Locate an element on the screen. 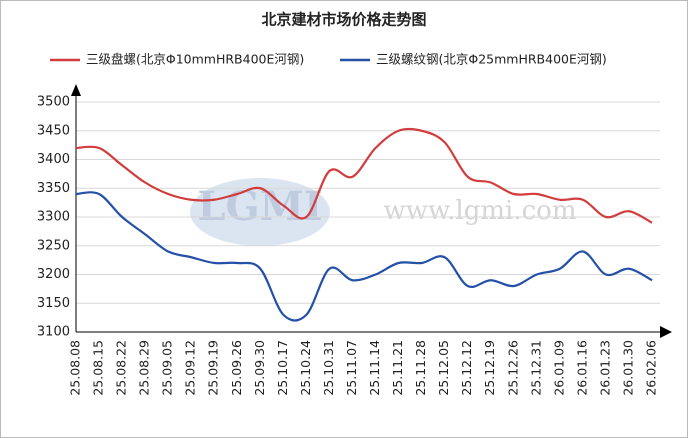 The height and width of the screenshot is (438, 688). y-tick-label: 3200 is located at coordinates (53, 274).